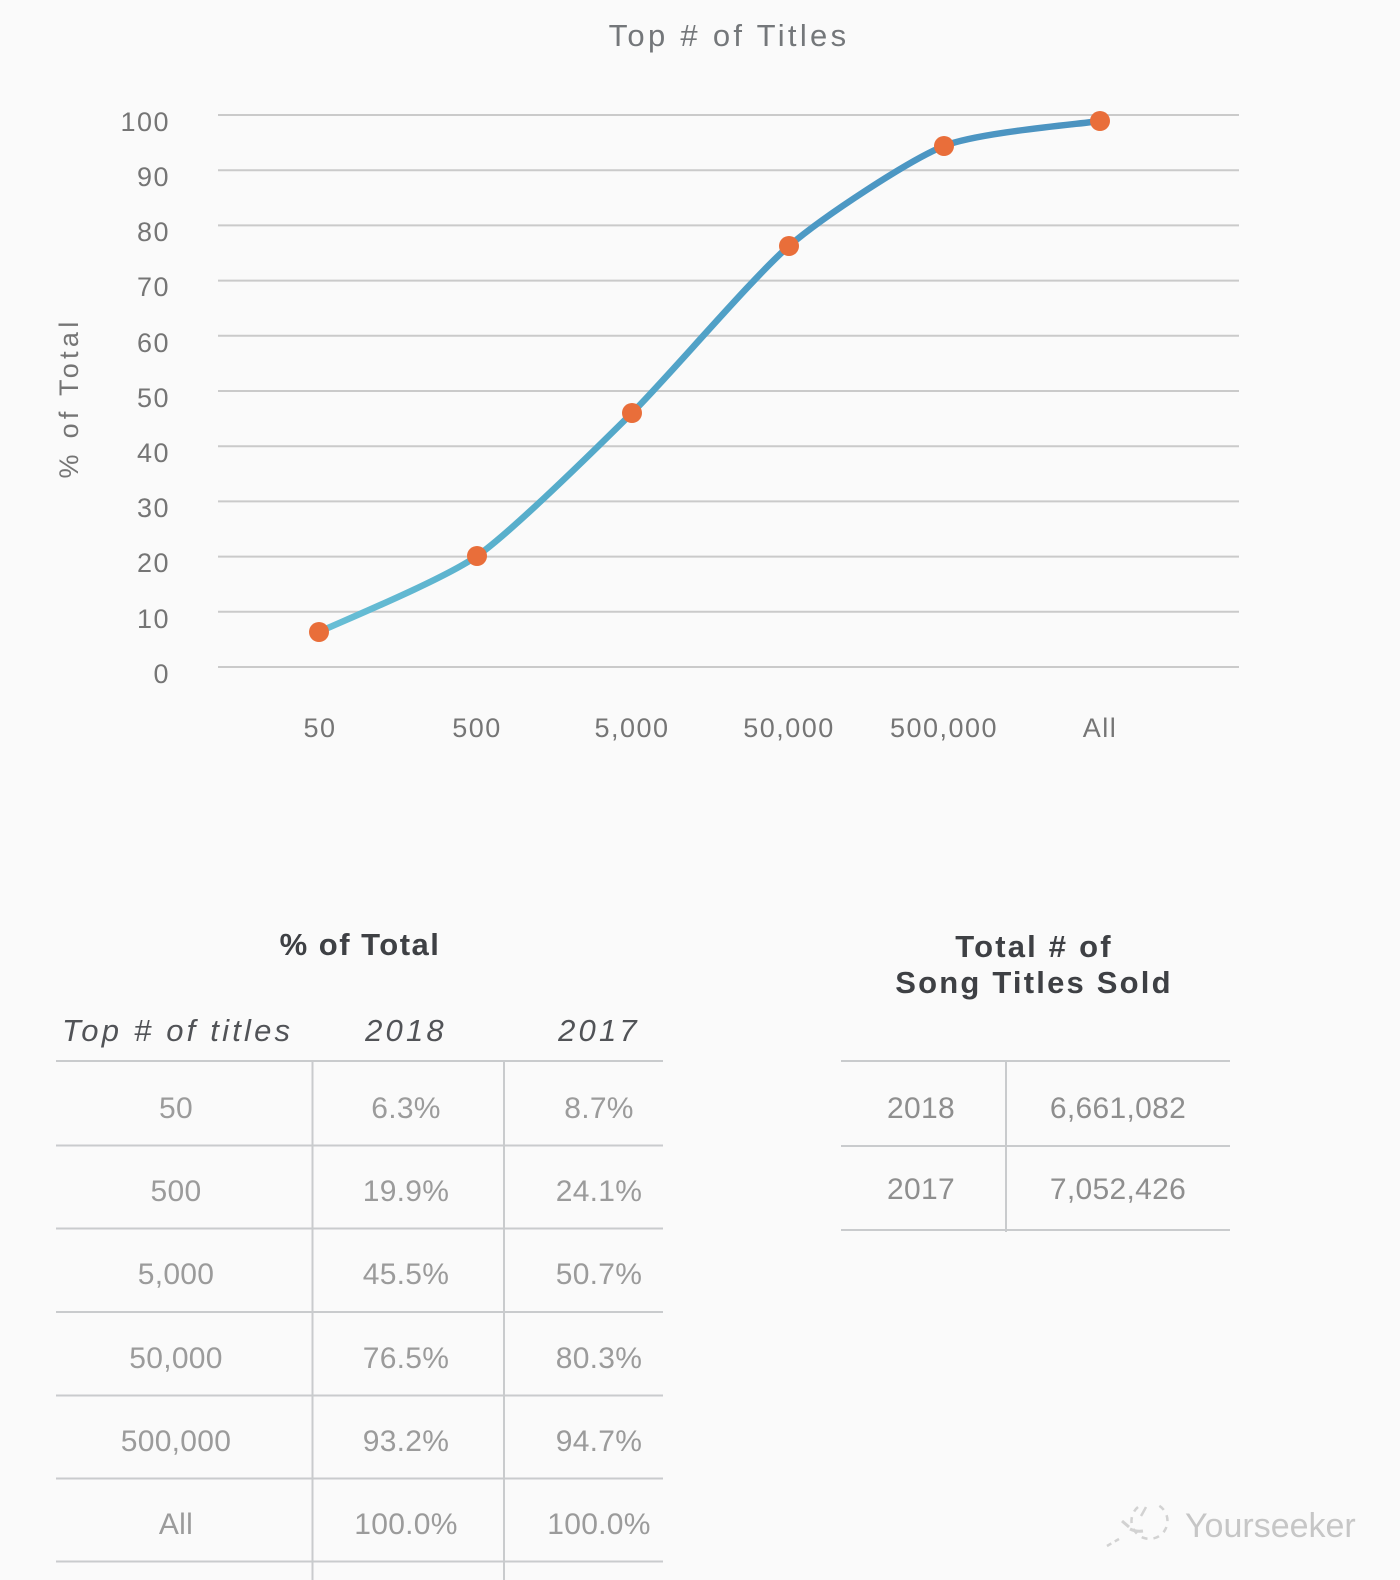  Describe the element at coordinates (729, 35) in the screenshot. I see `svg-text: Top # of Titles` at that location.